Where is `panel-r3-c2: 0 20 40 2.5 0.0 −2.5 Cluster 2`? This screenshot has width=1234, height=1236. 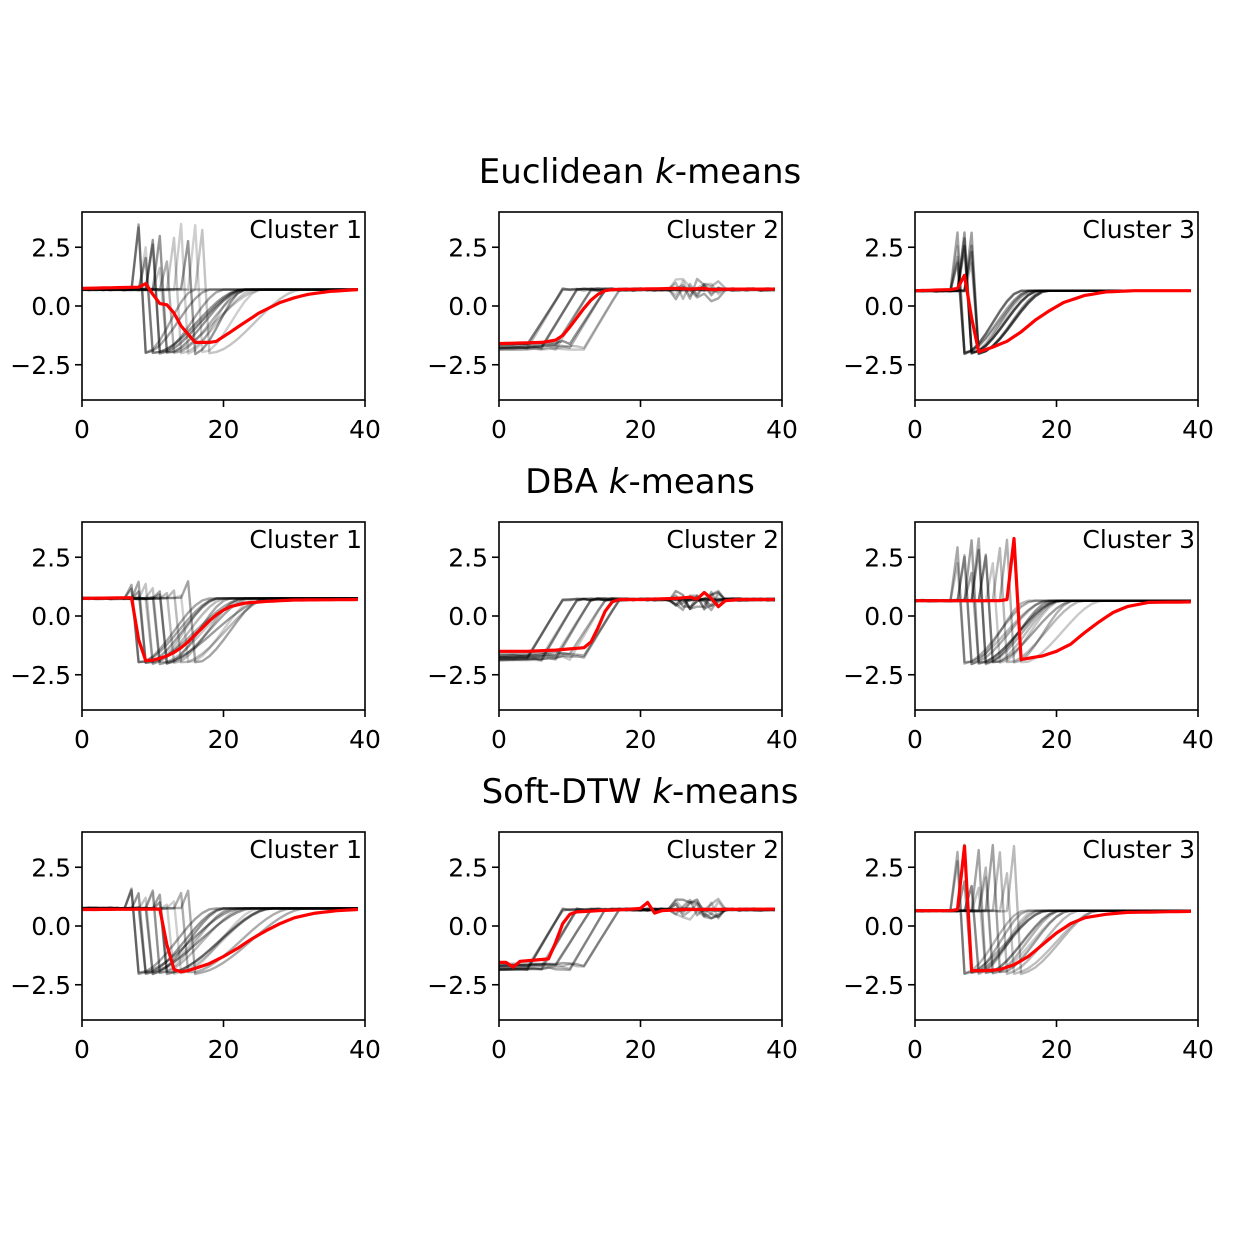
panel-r3-c2: 0 20 40 2.5 0.0 −2.5 Cluster 2 is located at coordinates (612, 947).